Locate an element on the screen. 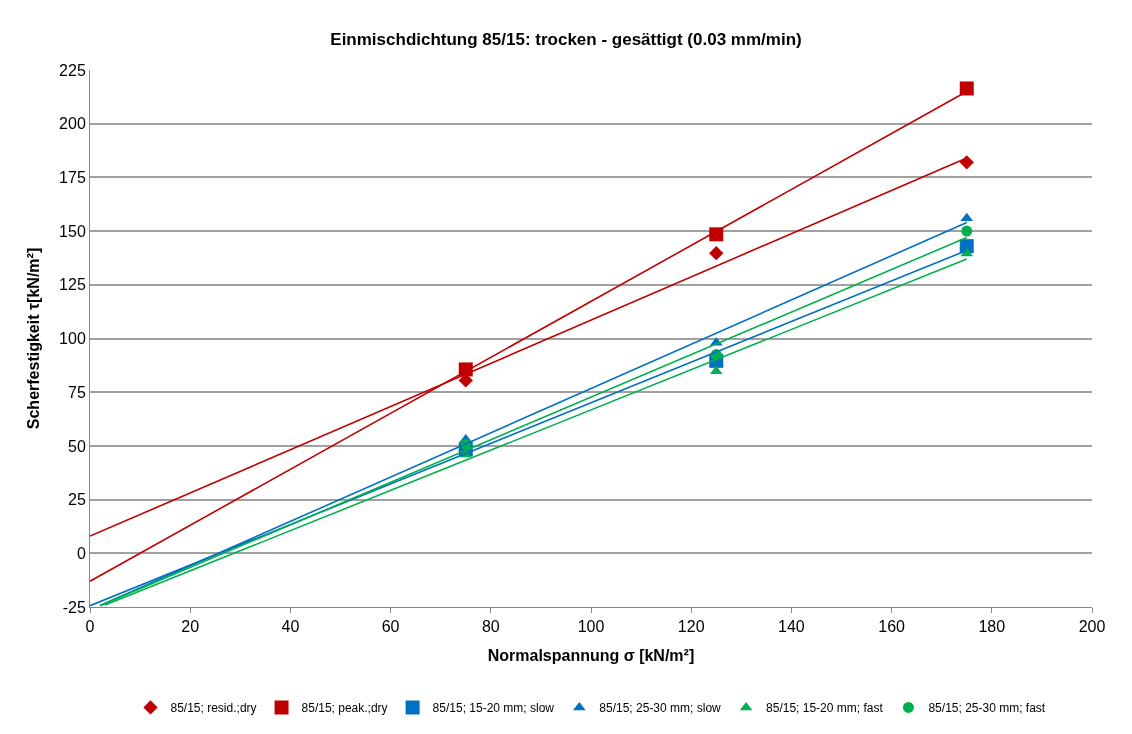 This screenshot has height=734, width=1132. x-tick-label: 200 is located at coordinates (1092, 627).